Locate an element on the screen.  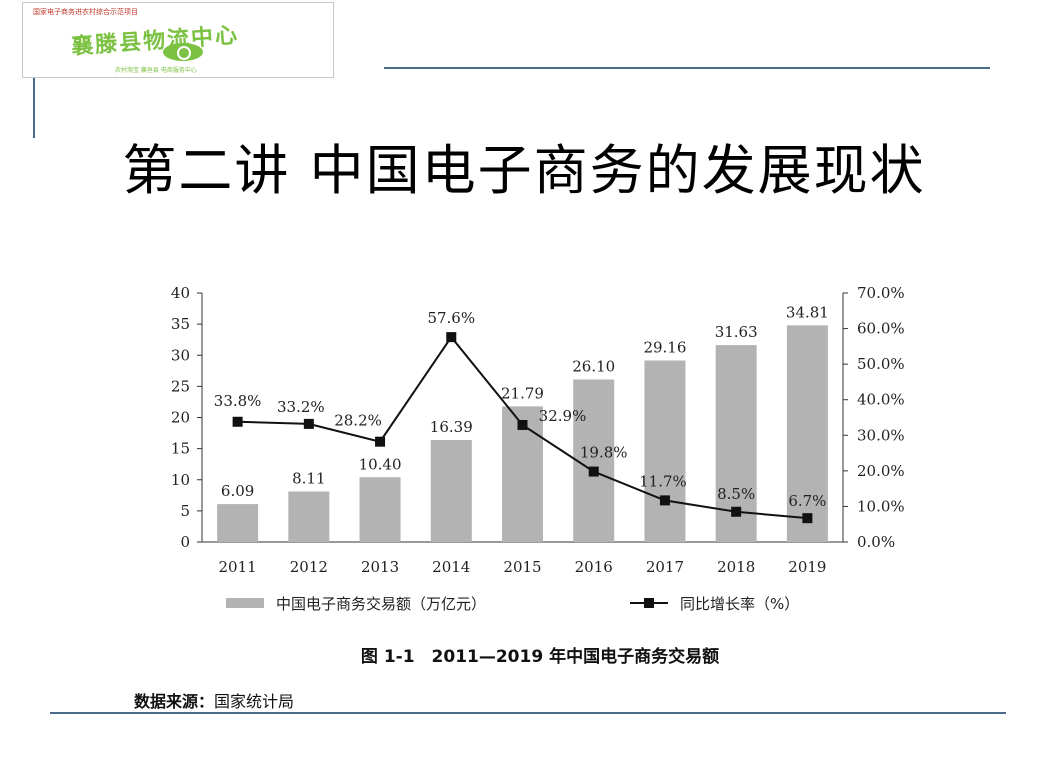
growth-label: 8.5% is located at coordinates (736, 494).